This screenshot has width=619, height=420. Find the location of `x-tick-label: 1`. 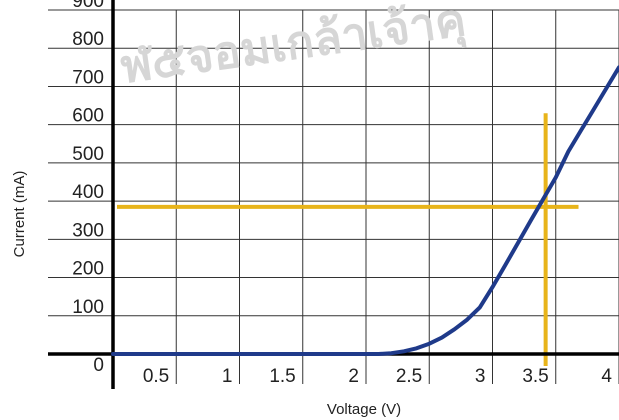

x-tick-label: 1 is located at coordinates (227, 376).